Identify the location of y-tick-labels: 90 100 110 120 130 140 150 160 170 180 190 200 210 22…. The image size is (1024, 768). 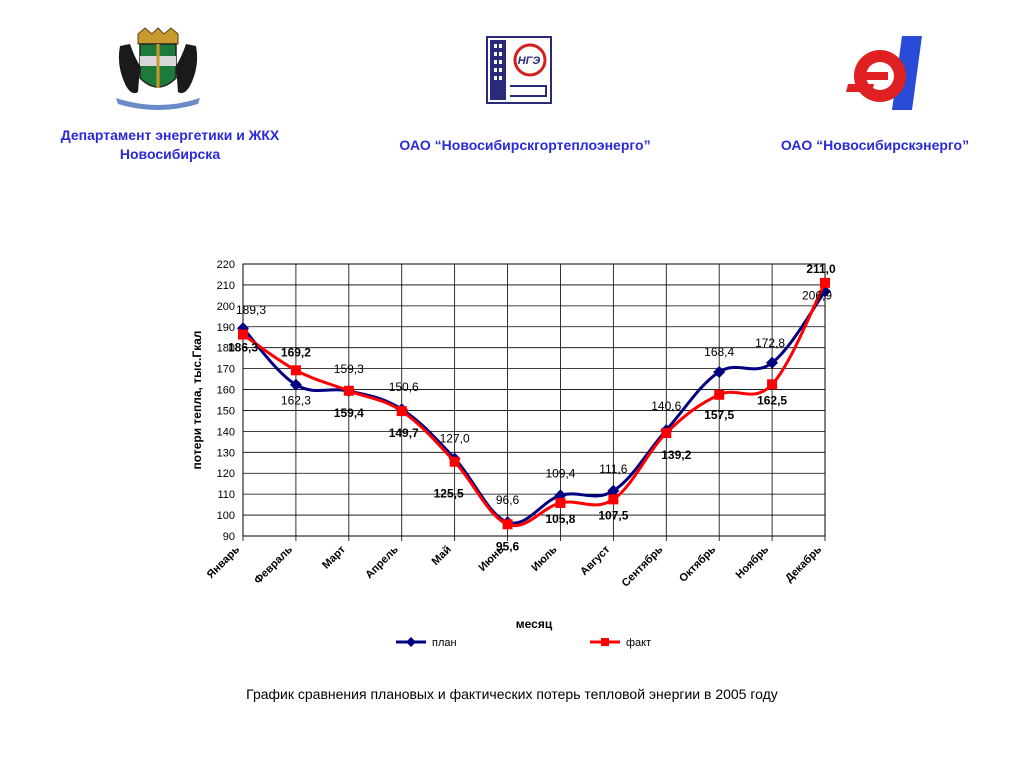
(226, 401).